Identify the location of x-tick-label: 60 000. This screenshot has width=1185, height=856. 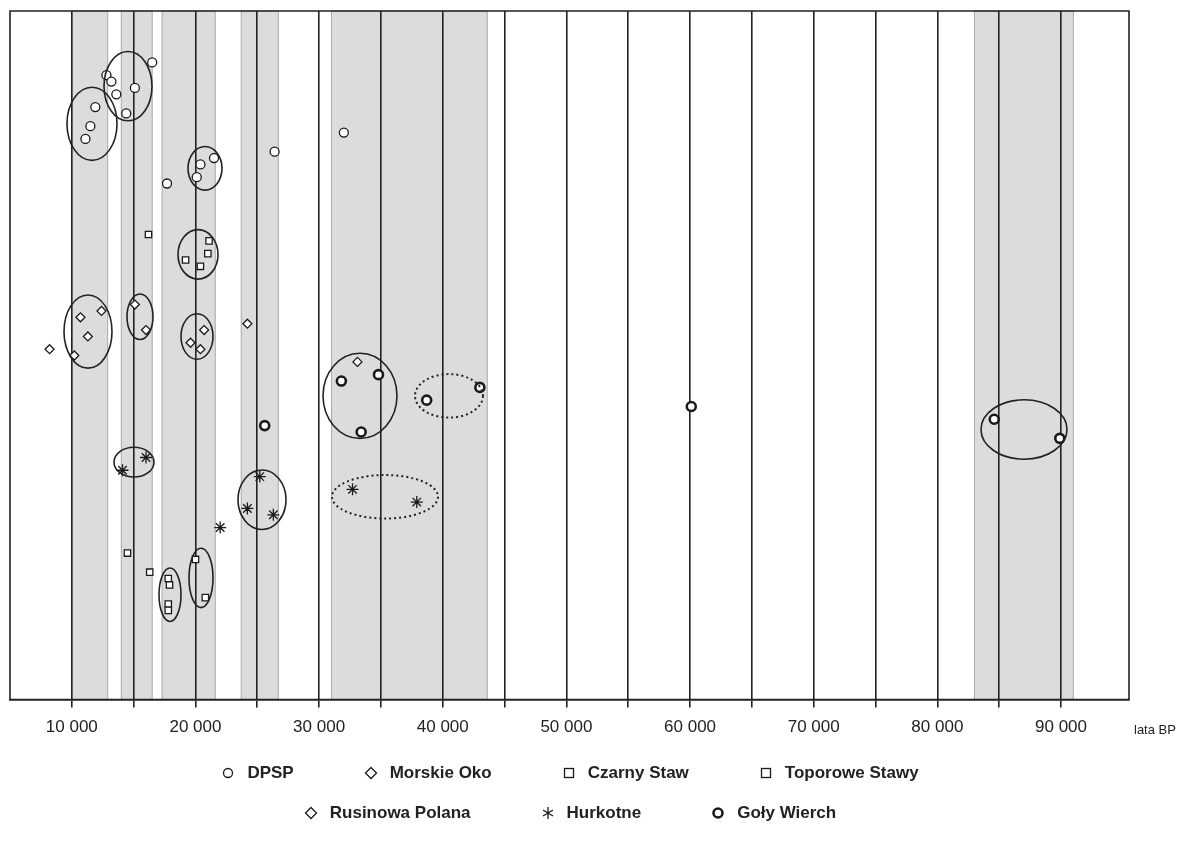
(690, 727).